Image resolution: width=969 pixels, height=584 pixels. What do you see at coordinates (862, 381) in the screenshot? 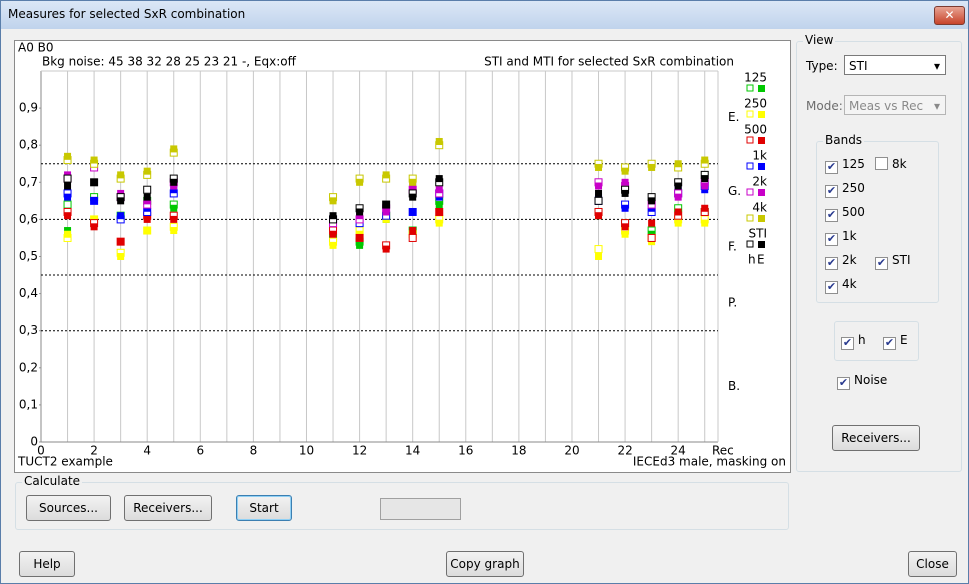
I see `checkbox: ✔ Noise` at bounding box center [862, 381].